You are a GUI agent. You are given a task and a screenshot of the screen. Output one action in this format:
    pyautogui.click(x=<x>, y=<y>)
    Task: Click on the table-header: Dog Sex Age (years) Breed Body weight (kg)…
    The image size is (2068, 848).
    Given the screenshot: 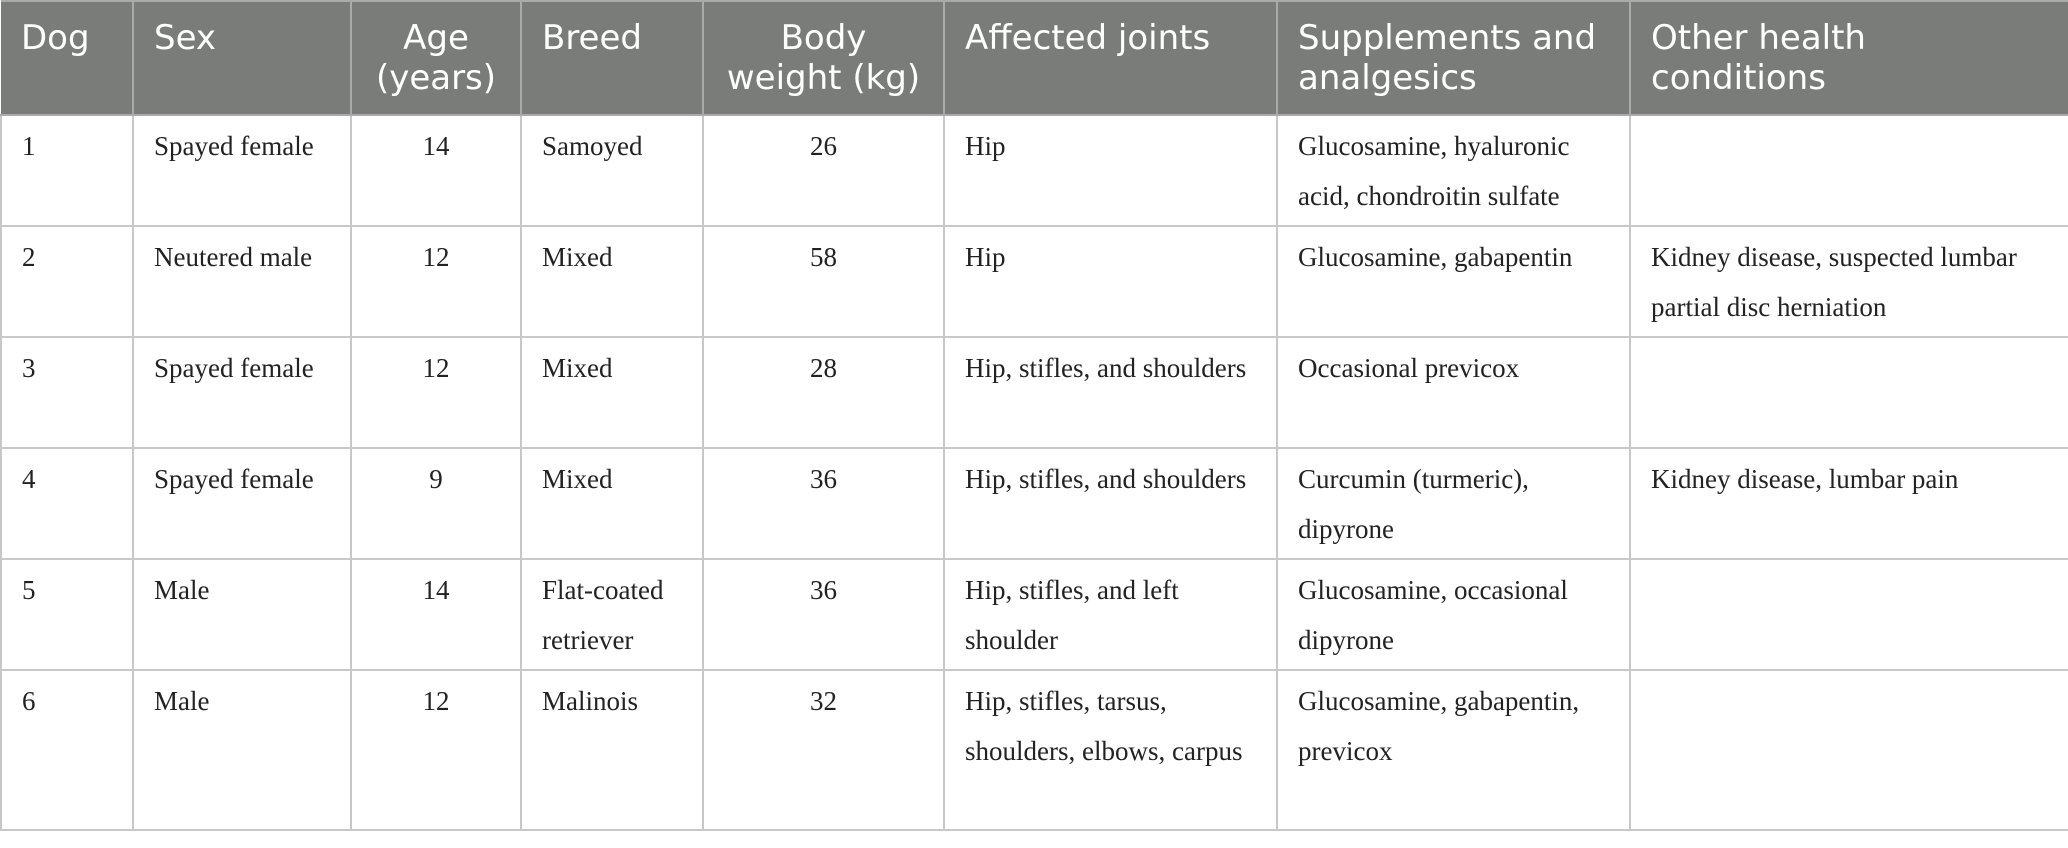 What is the action you would take?
    pyautogui.click(x=1034, y=58)
    